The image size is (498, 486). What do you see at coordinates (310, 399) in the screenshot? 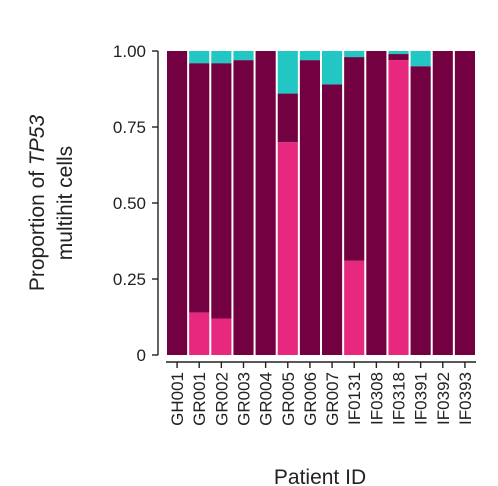
I see `x-tick-label: GR006` at bounding box center [310, 399].